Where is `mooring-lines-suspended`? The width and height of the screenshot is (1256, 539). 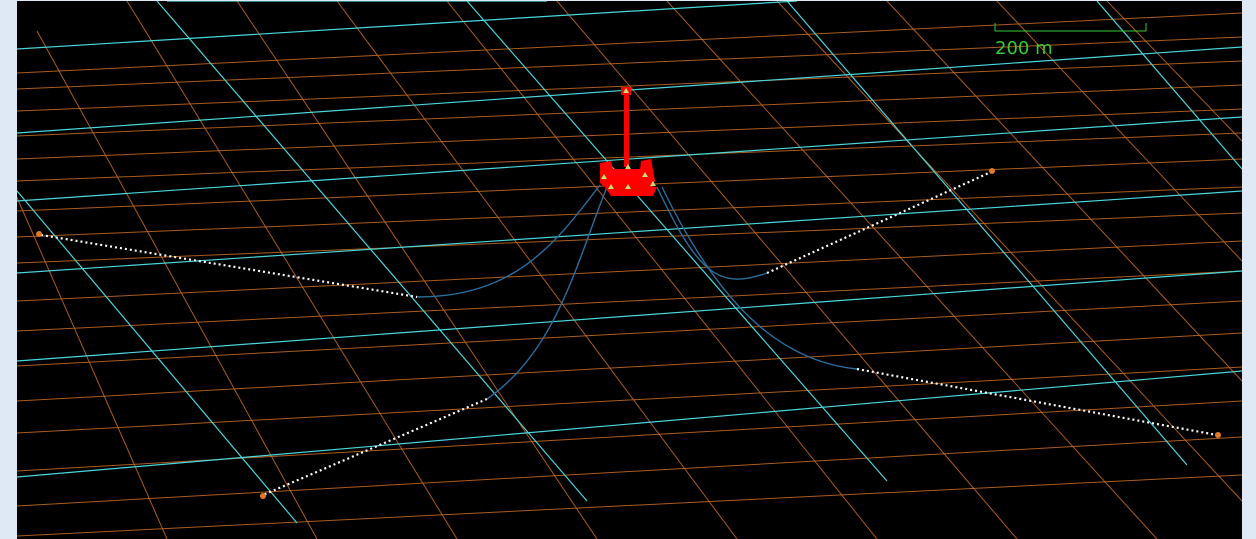
mooring-lines-suspended is located at coordinates (637, 292).